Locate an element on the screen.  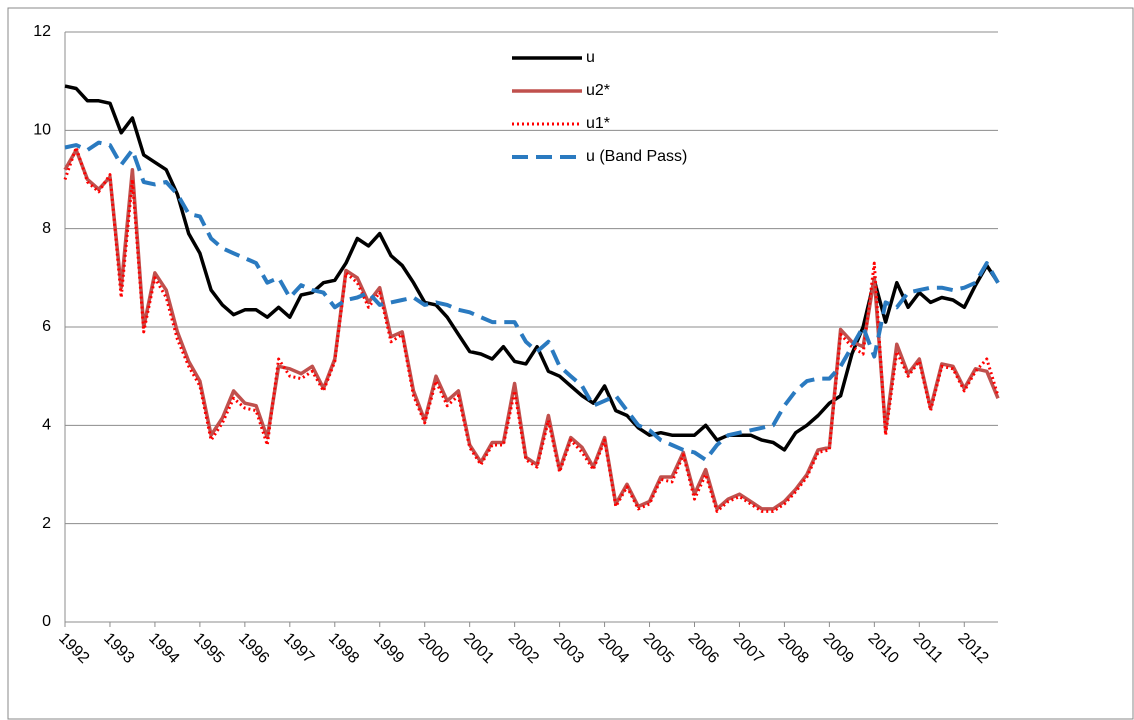
legend-label: u (Band Pass) is located at coordinates (636, 156).